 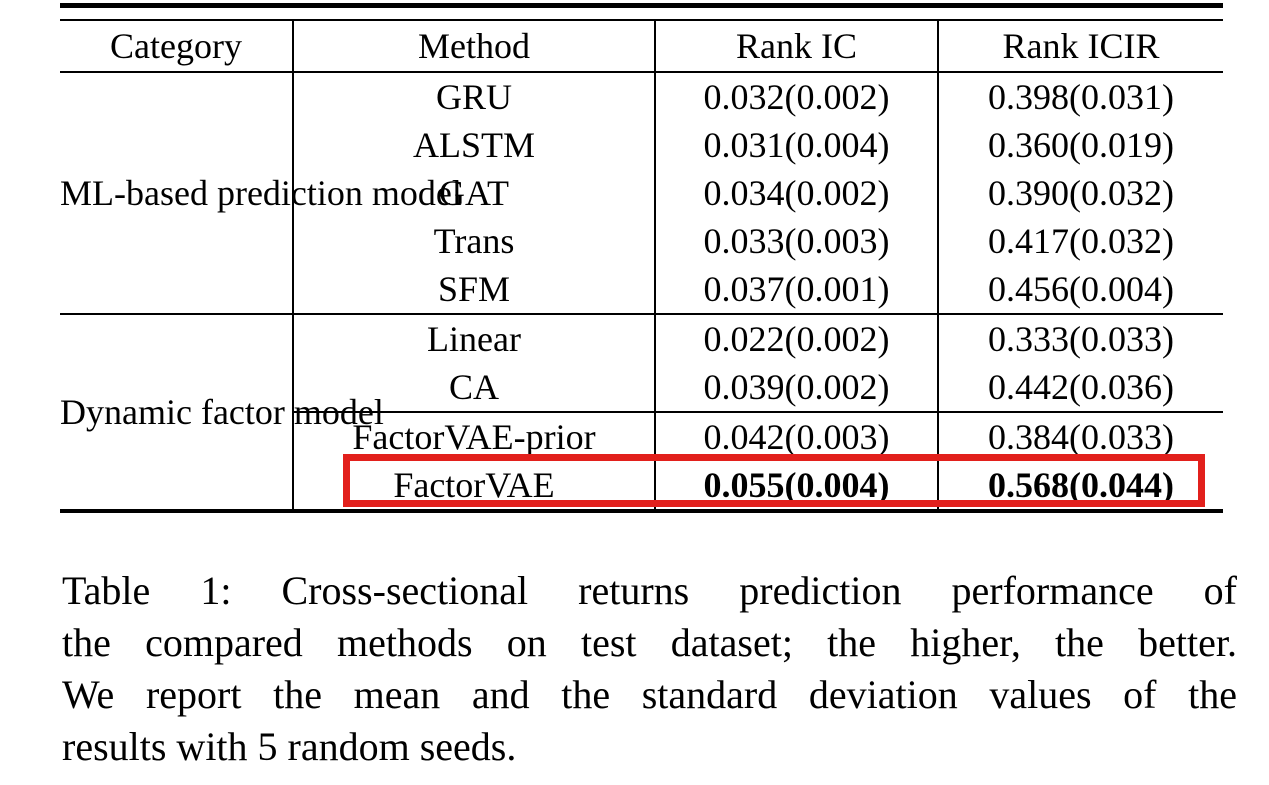 What do you see at coordinates (796, 46) in the screenshot?
I see `header-rank-ic: Rank IC` at bounding box center [796, 46].